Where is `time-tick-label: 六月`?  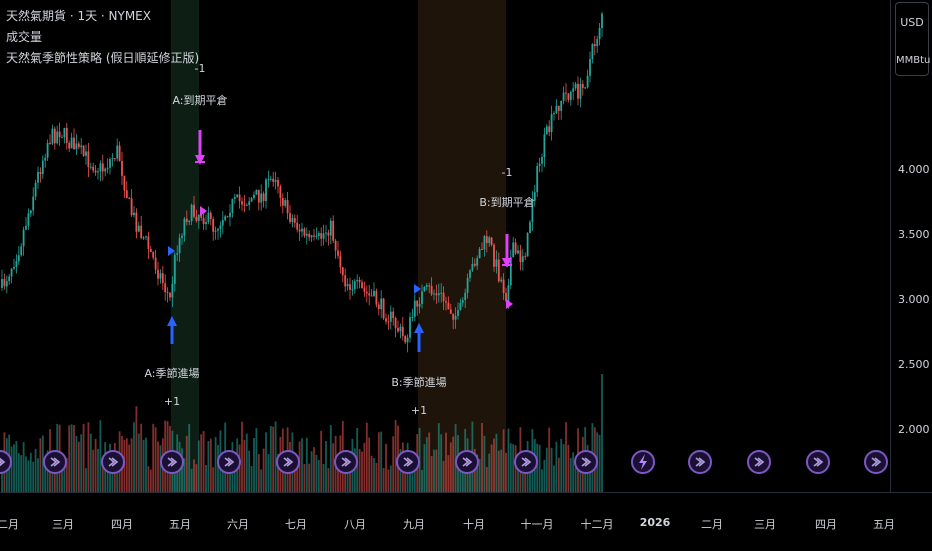 time-tick-label: 六月 is located at coordinates (238, 524).